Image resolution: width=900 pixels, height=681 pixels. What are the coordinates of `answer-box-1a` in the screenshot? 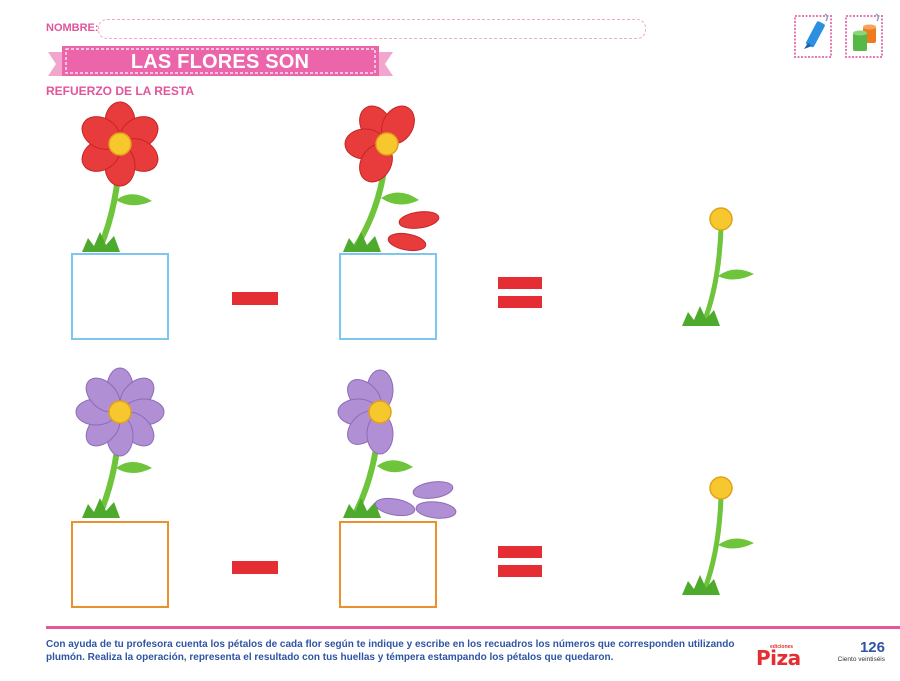 It's located at (120, 296).